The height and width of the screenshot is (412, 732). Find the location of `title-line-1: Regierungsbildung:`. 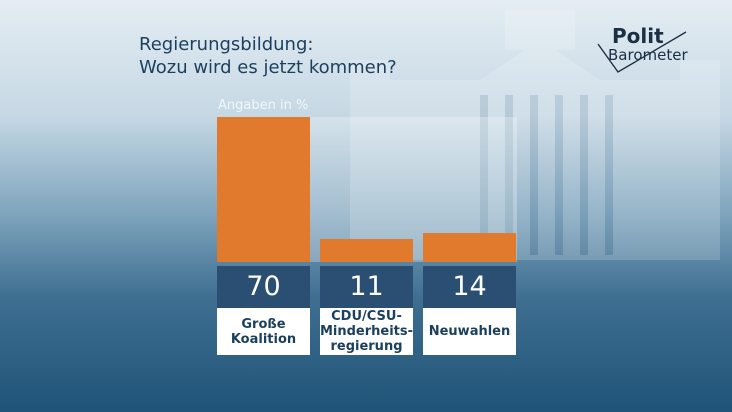

title-line-1: Regierungsbildung: is located at coordinates (226, 44).